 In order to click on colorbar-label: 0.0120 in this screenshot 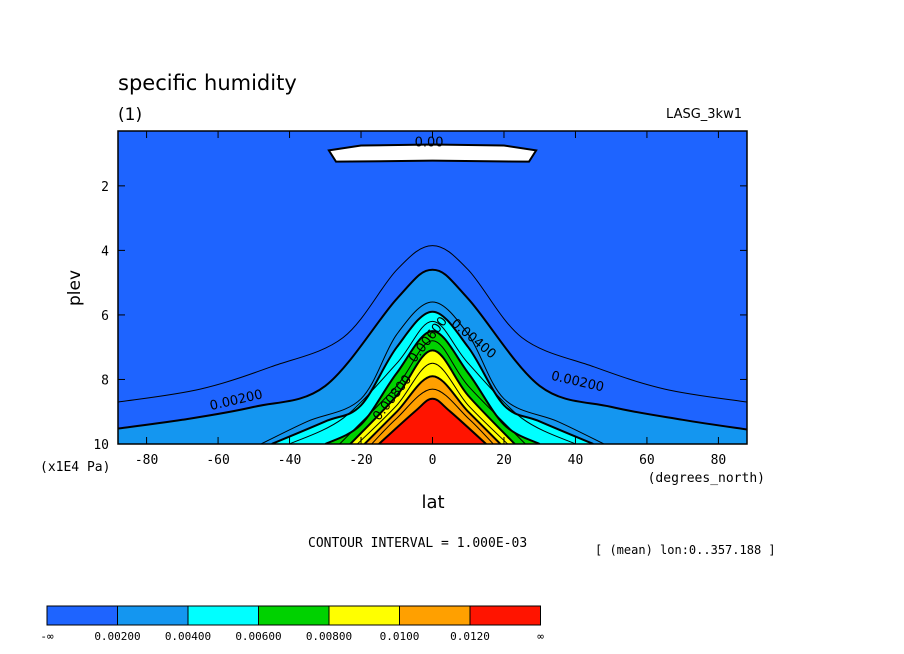, I will do `click(470, 636)`.